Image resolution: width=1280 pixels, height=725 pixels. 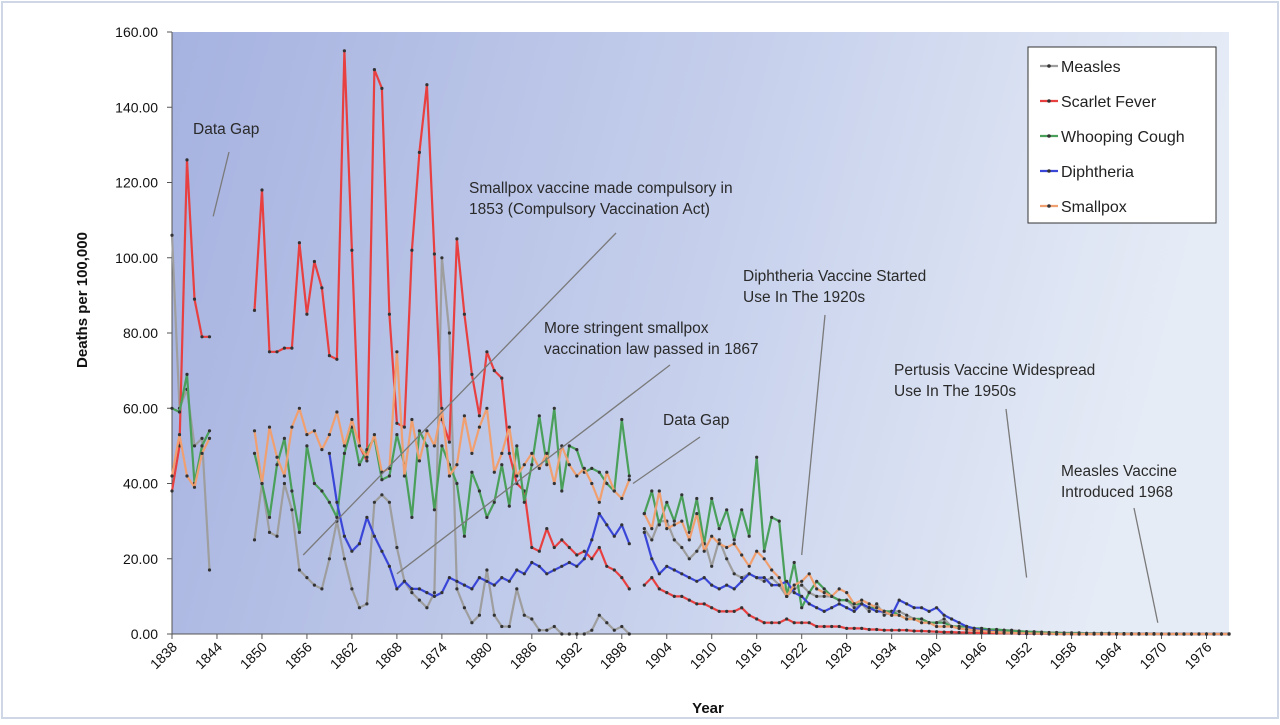 What do you see at coordinates (1109, 102) in the screenshot?
I see `legend-label: Scarlet Fever` at bounding box center [1109, 102].